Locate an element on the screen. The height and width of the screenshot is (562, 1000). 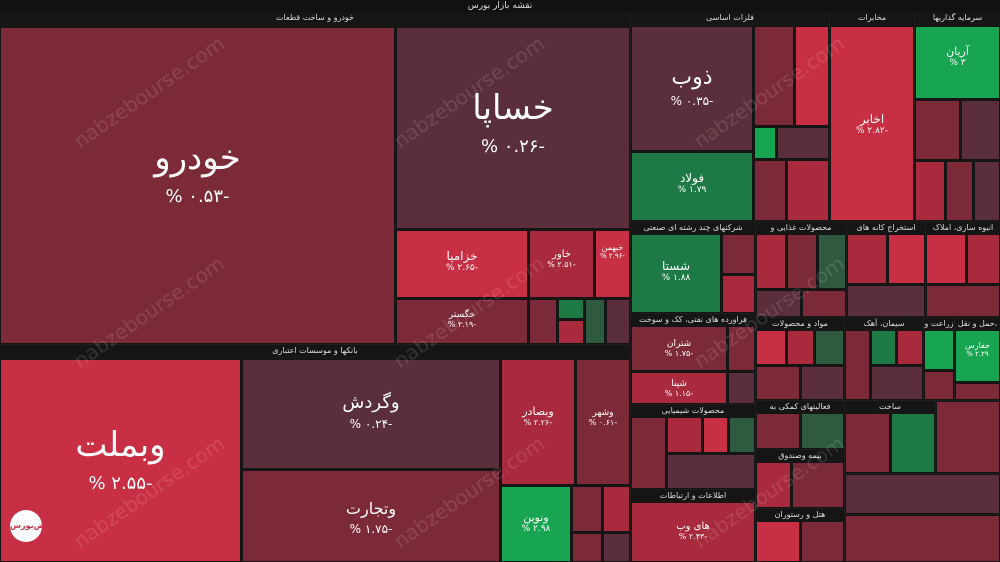
tile-vgardesh: وگردش % ۰.۲۴- is located at coordinates (371, 414).